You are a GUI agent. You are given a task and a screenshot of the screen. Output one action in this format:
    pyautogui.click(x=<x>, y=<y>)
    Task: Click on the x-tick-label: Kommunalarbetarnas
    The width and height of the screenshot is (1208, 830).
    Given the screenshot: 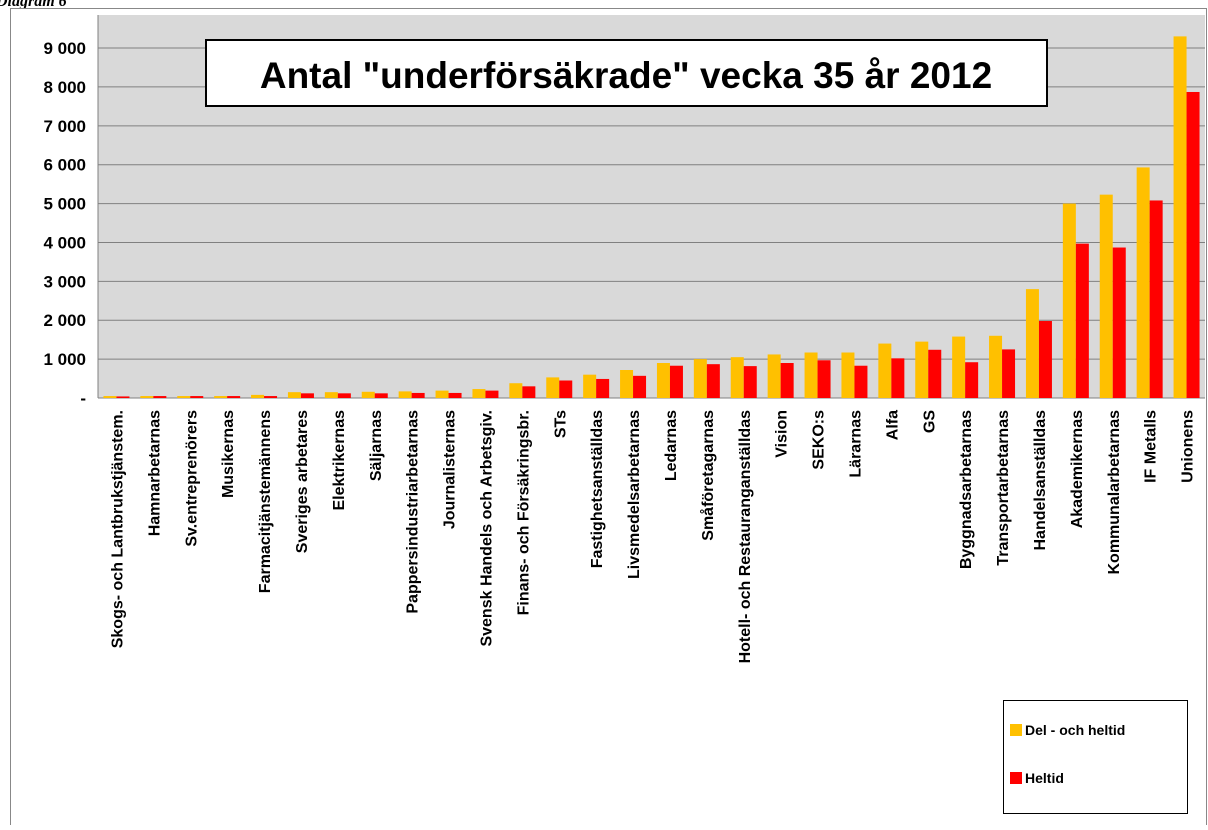 What is the action you would take?
    pyautogui.click(x=1114, y=492)
    